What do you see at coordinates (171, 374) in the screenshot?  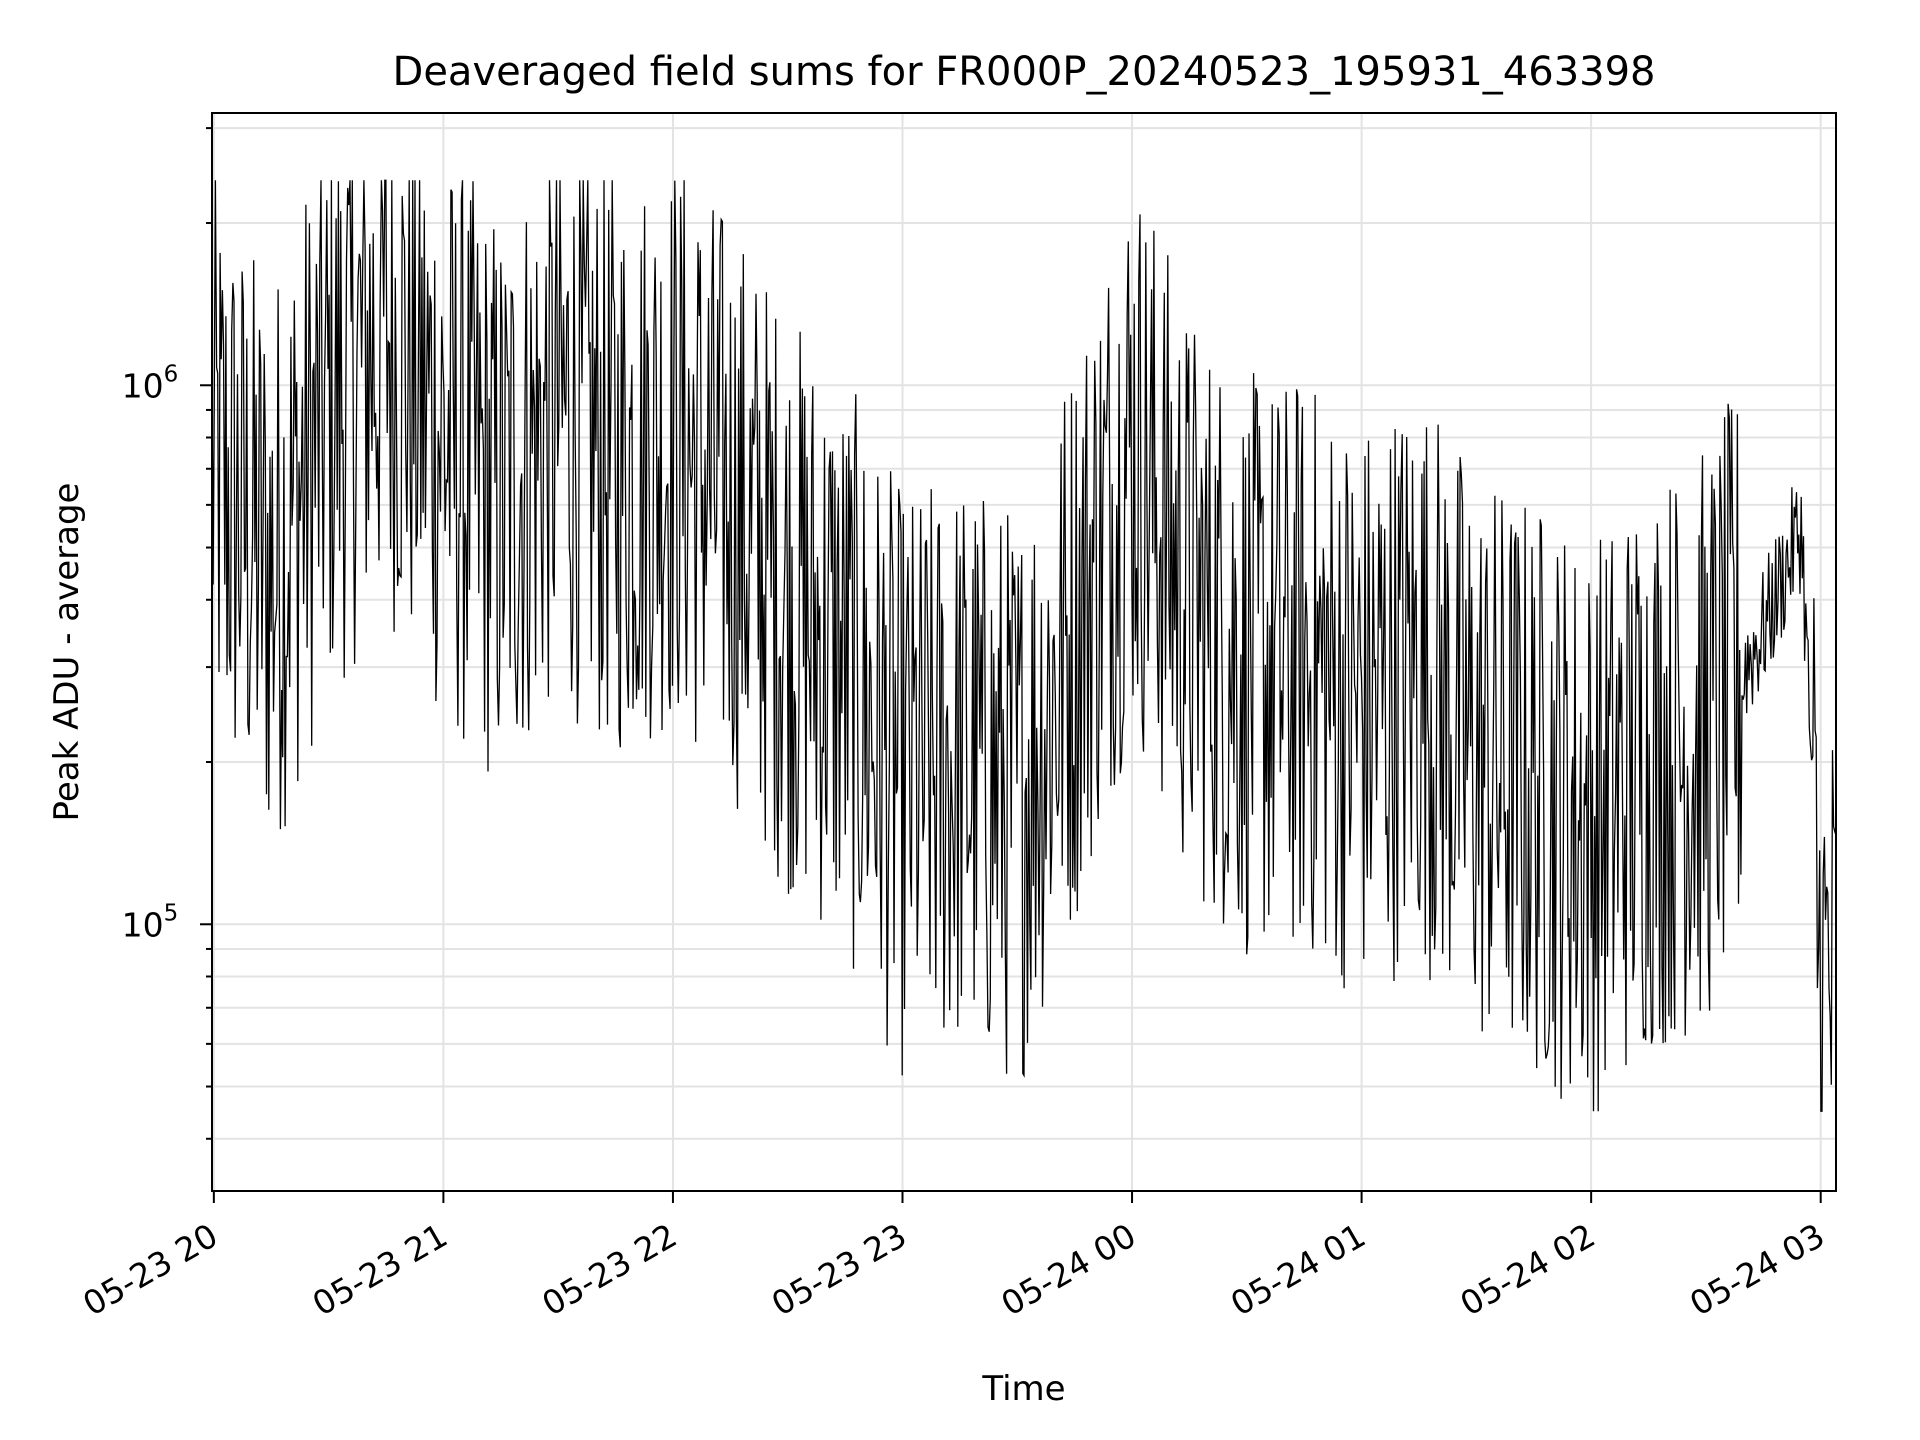 I see `y-tick-exponent: 6` at bounding box center [171, 374].